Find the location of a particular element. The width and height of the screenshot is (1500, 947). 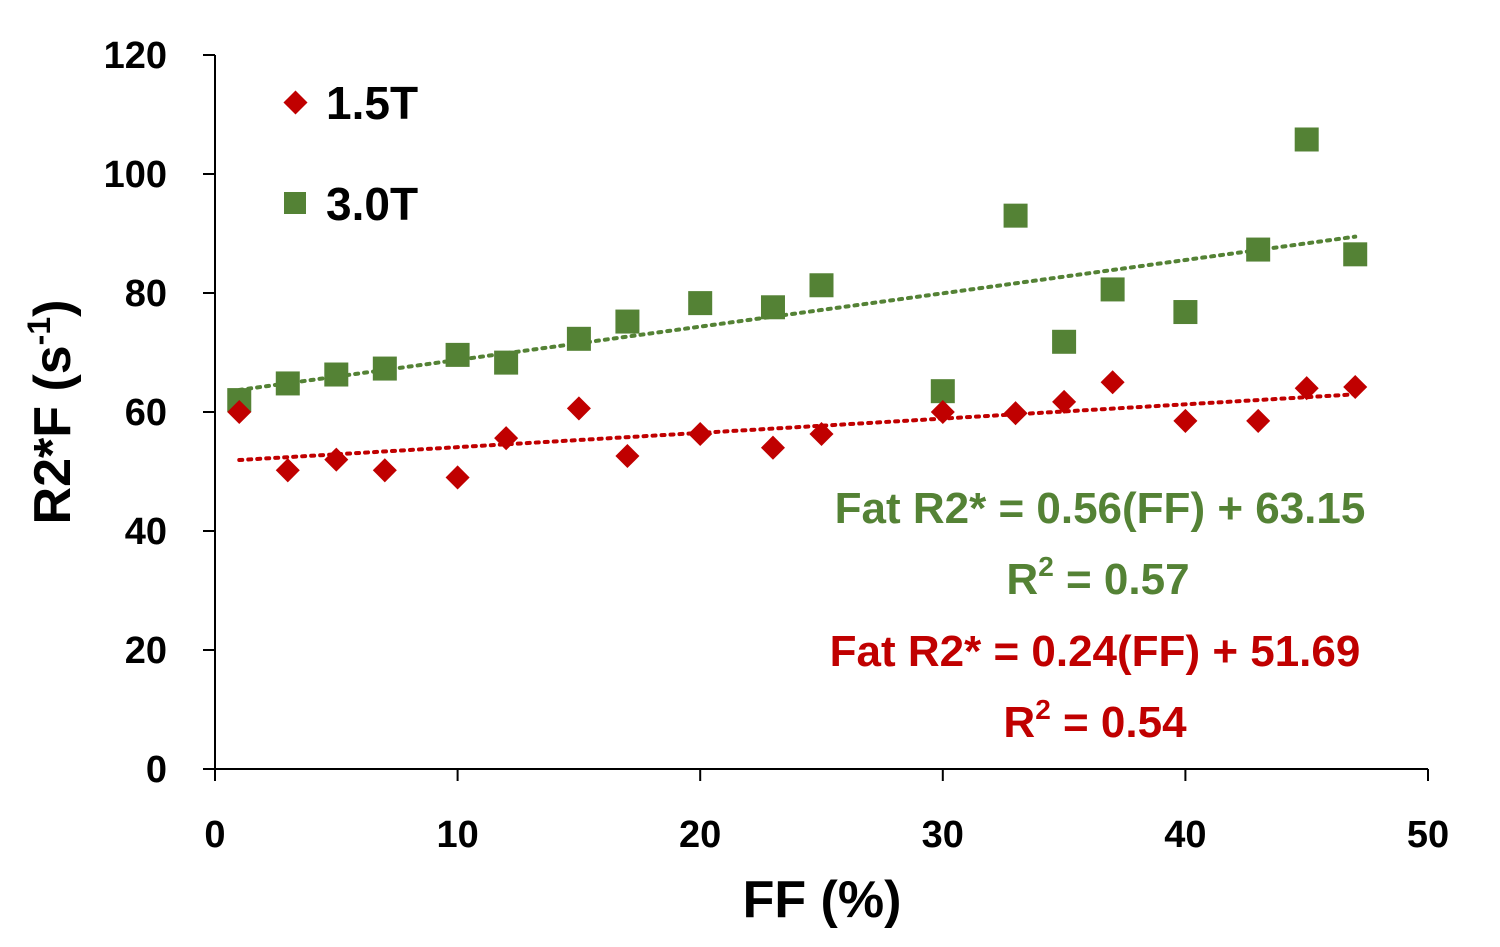

legend-label-3-0t: 3.0T is located at coordinates (372, 204).